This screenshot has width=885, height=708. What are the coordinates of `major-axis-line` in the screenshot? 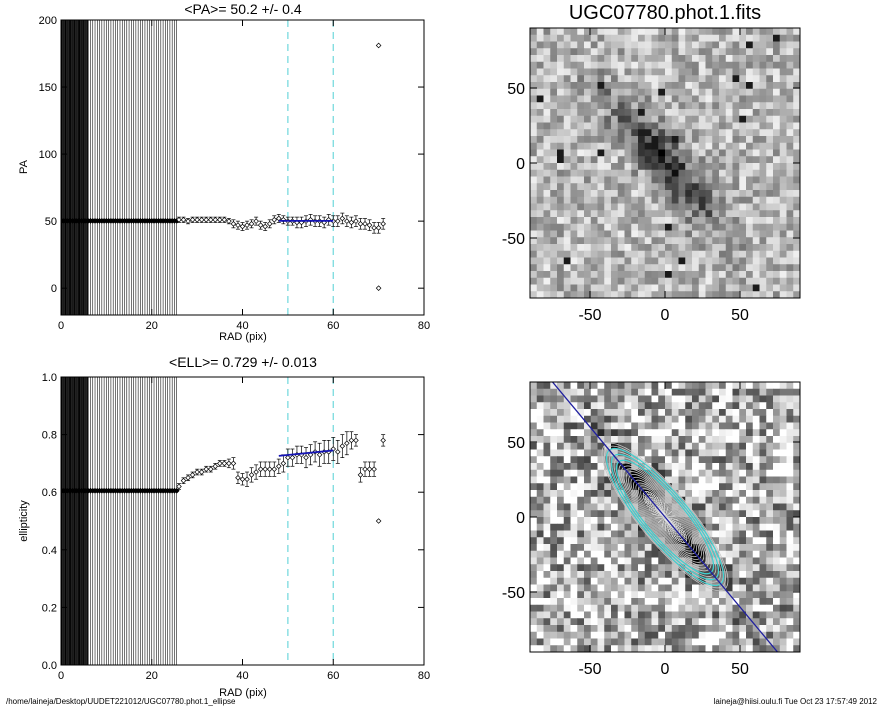 It's located at (665, 517).